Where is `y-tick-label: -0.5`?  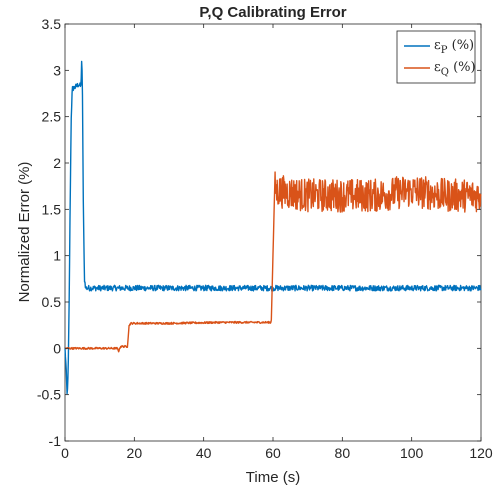 y-tick-label: -0.5 is located at coordinates (49, 395).